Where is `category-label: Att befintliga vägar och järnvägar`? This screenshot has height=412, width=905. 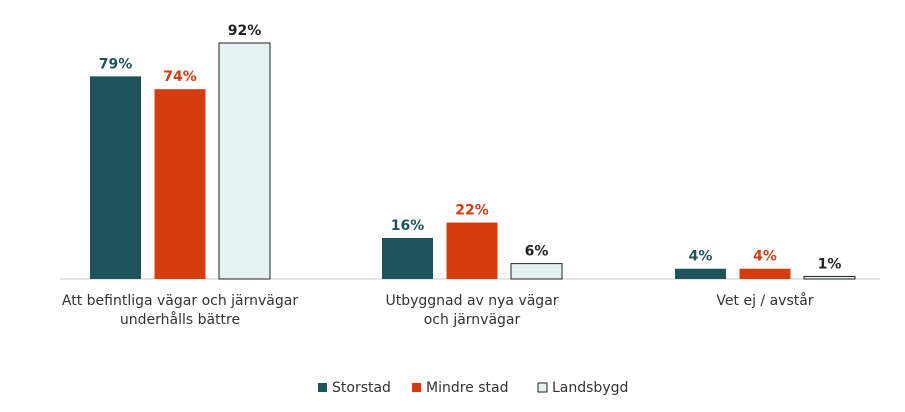 category-label: Att befintliga vägar och järnvägar is located at coordinates (180, 301).